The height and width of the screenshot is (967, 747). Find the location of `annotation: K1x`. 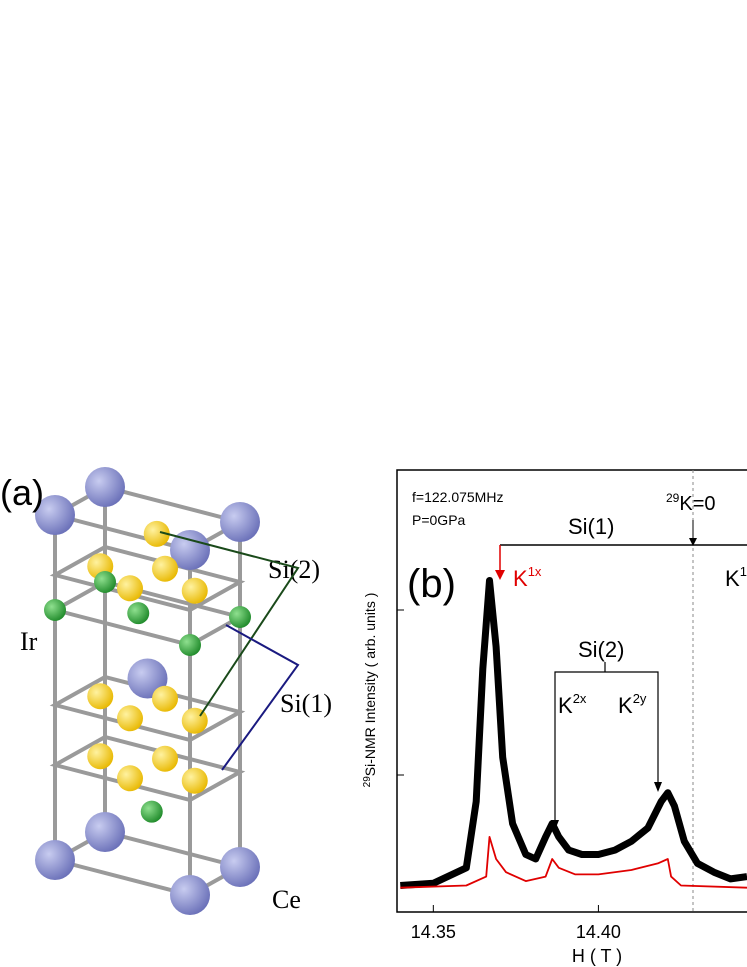

annotation: K1x is located at coordinates (527, 577).